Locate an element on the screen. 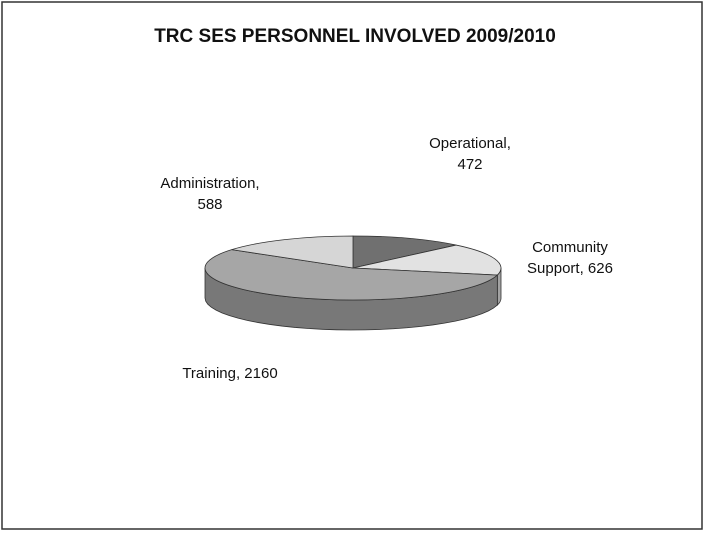 This screenshot has width=705, height=533. data-label: Administration, 588 is located at coordinates (209, 194).